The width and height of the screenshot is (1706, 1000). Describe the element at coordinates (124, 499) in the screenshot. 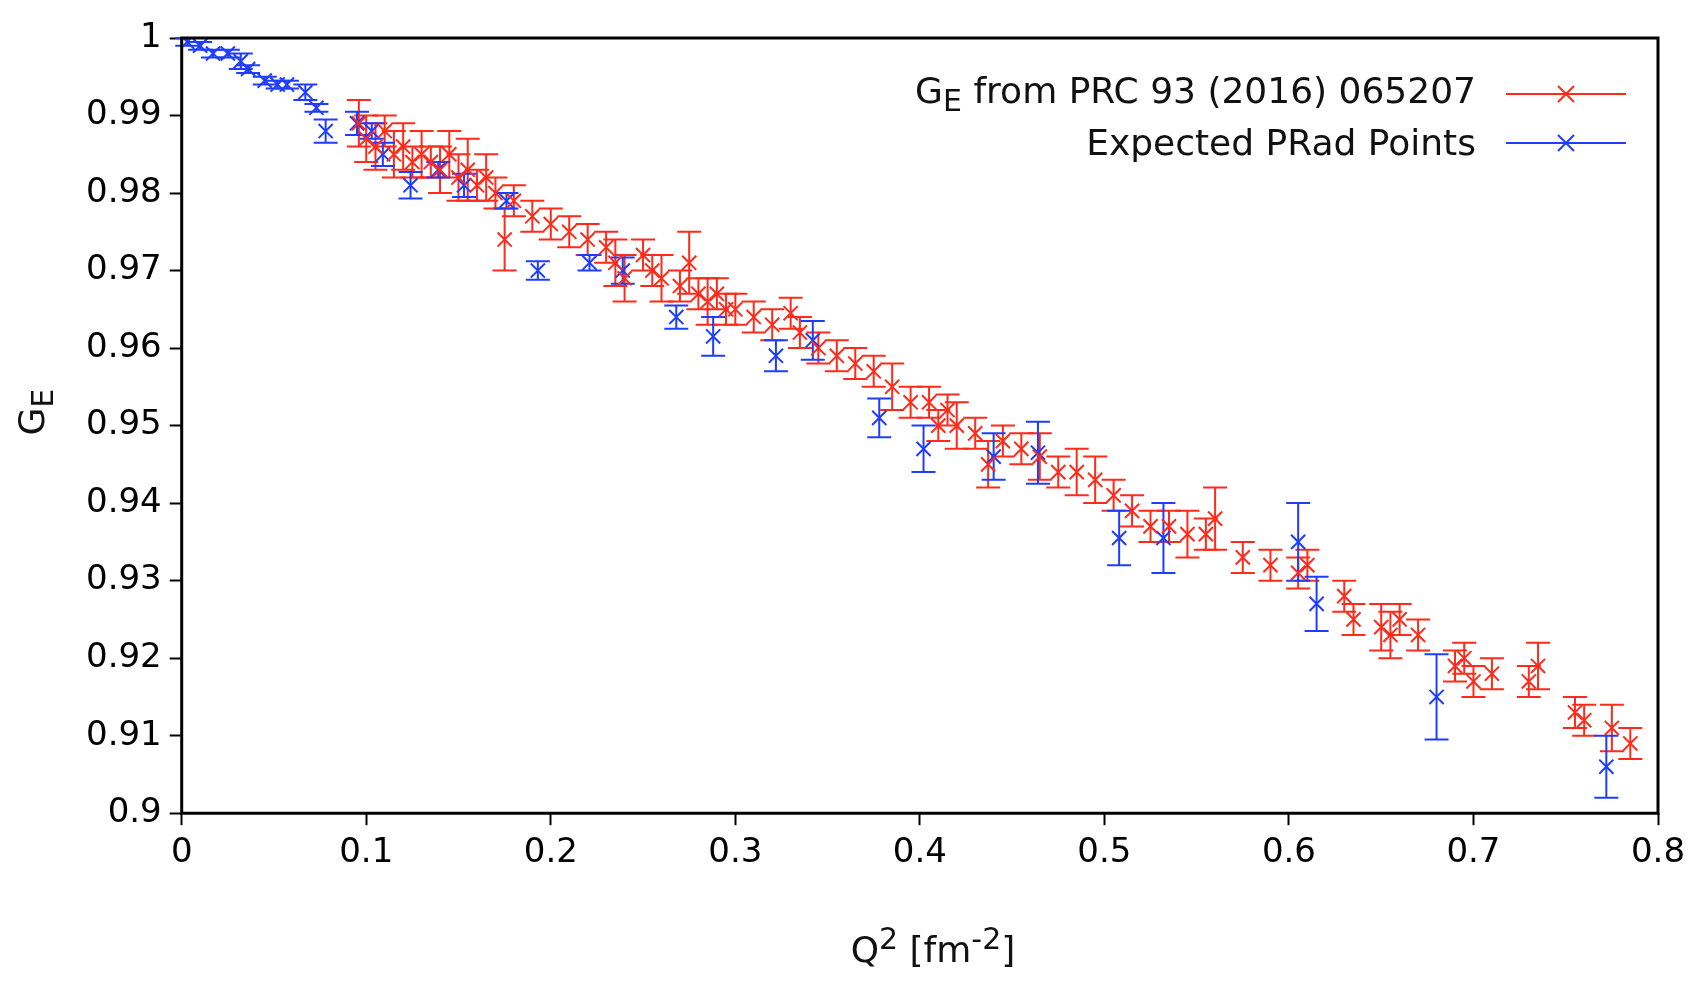

I see `y-tick-label: 0.94` at that location.